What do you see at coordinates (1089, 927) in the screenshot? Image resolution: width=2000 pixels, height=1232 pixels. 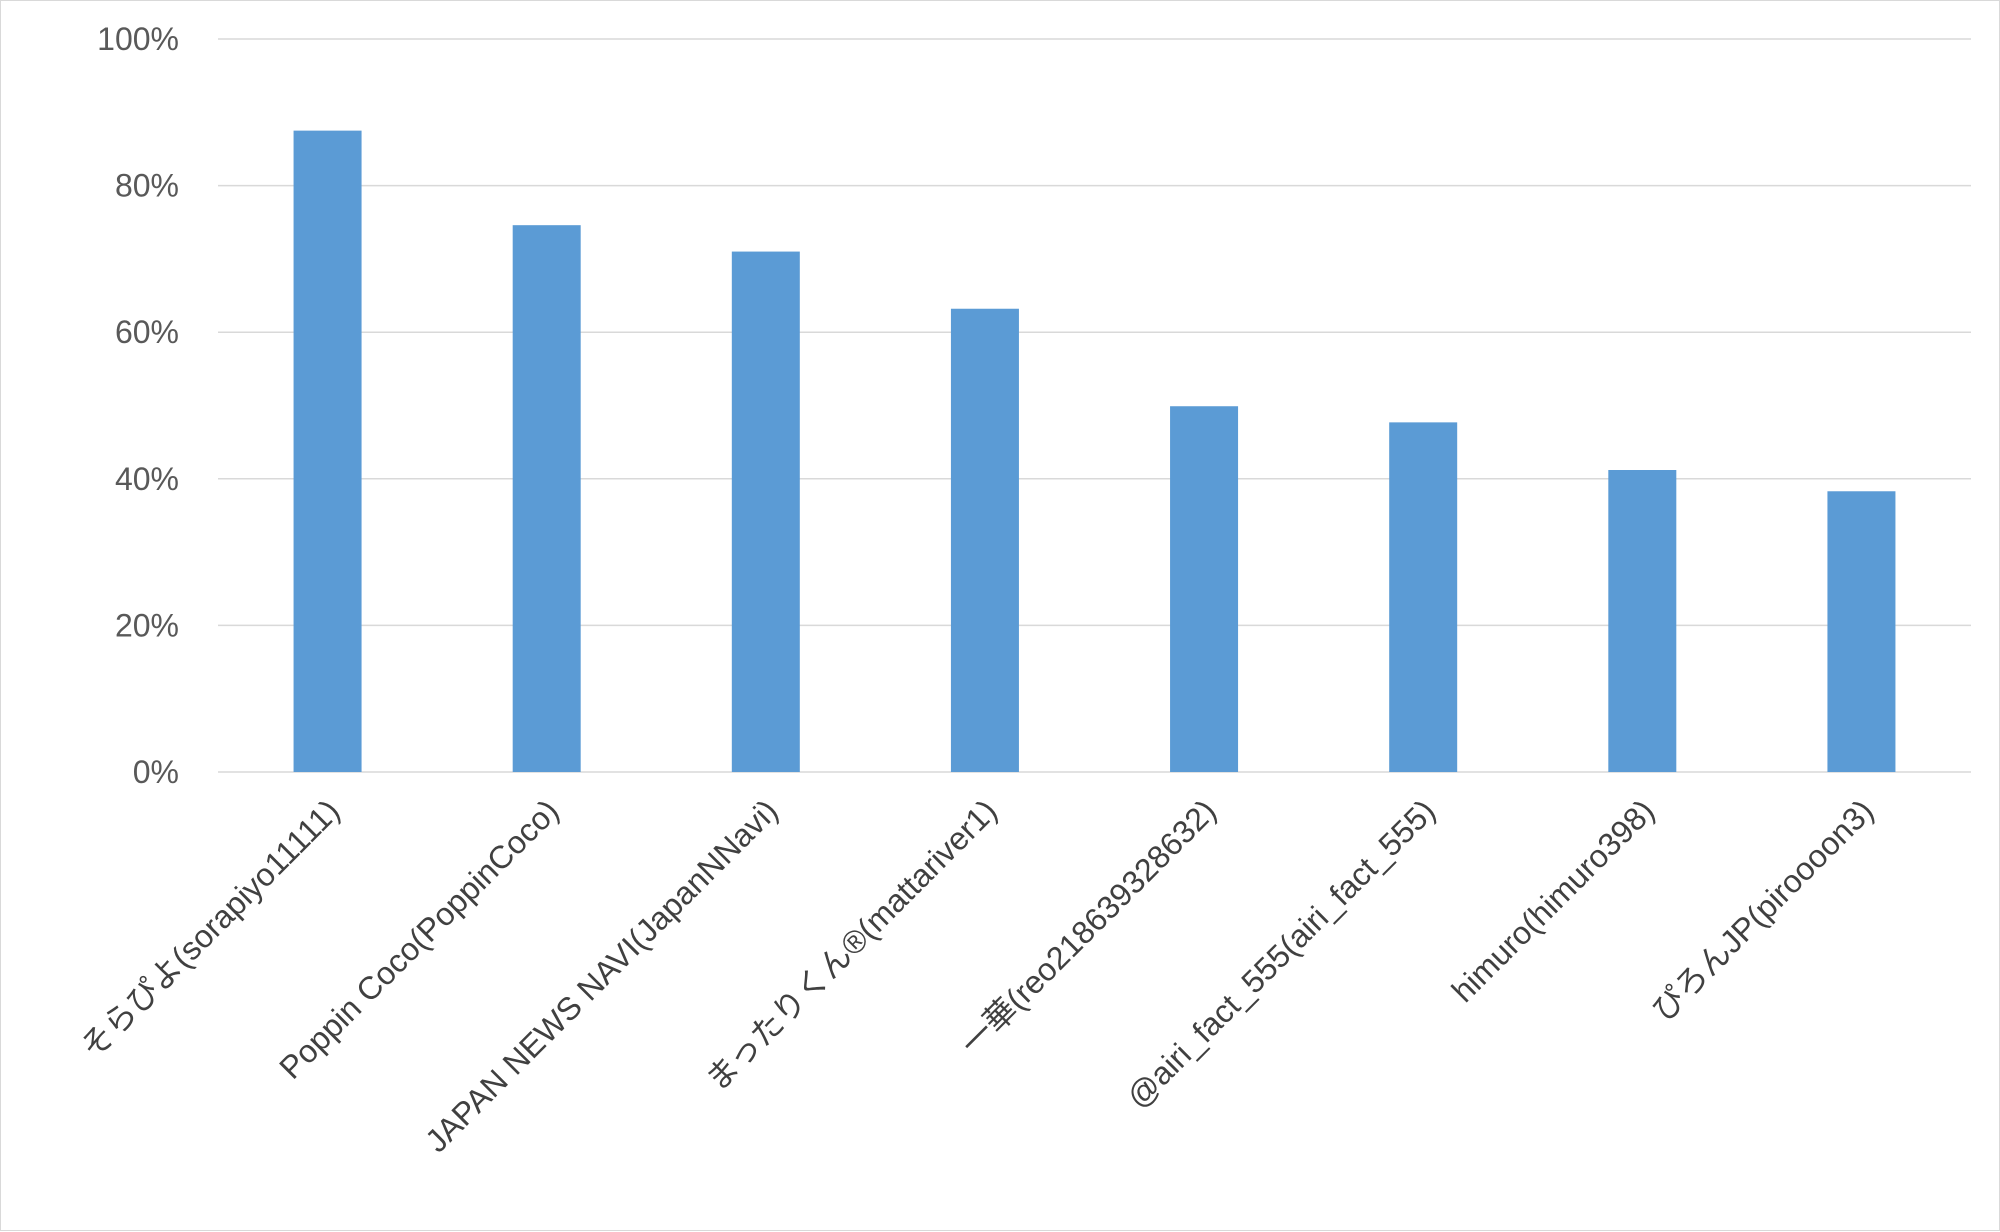 I see `x-category-label: 一華(reo21863932863​2)` at bounding box center [1089, 927].